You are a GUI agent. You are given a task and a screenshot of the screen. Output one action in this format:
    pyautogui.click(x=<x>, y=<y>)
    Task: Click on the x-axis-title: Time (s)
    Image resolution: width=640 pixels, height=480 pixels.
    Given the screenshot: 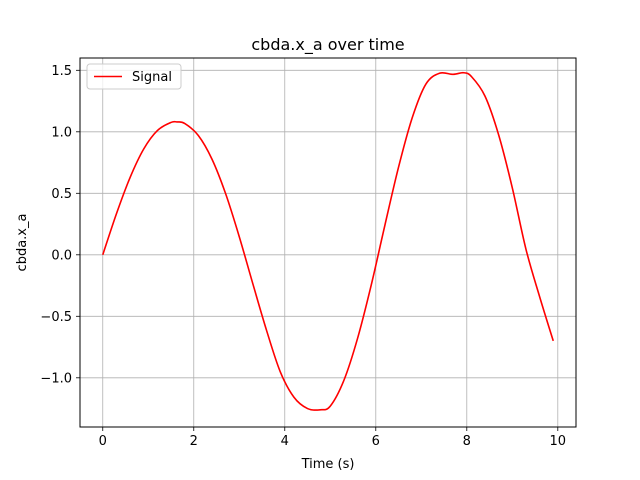 What is the action you would take?
    pyautogui.click(x=328, y=464)
    